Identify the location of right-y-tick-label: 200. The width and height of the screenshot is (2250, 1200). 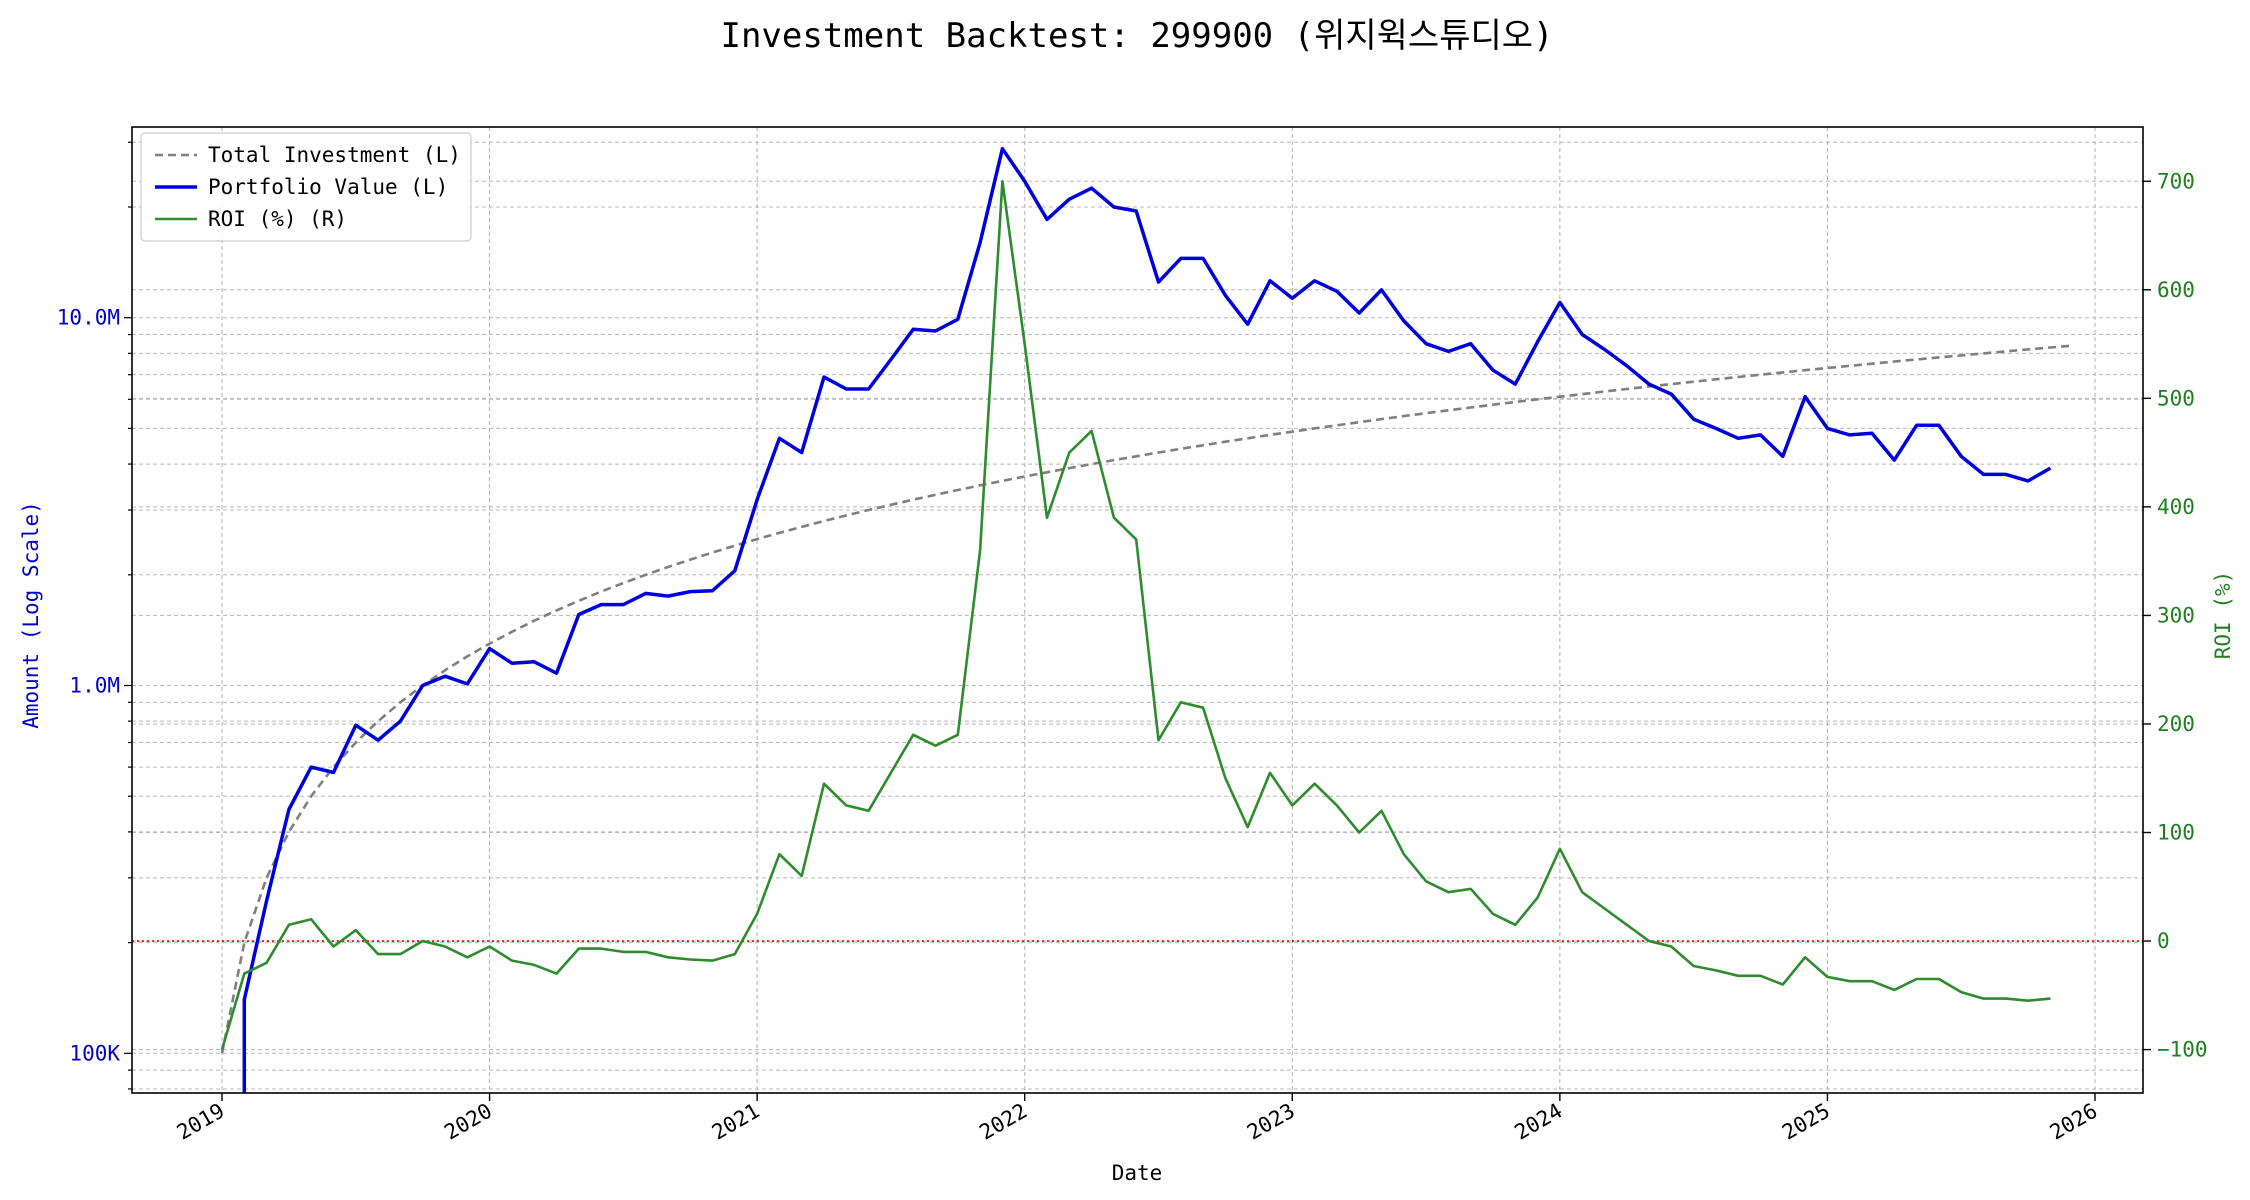
(2176, 724).